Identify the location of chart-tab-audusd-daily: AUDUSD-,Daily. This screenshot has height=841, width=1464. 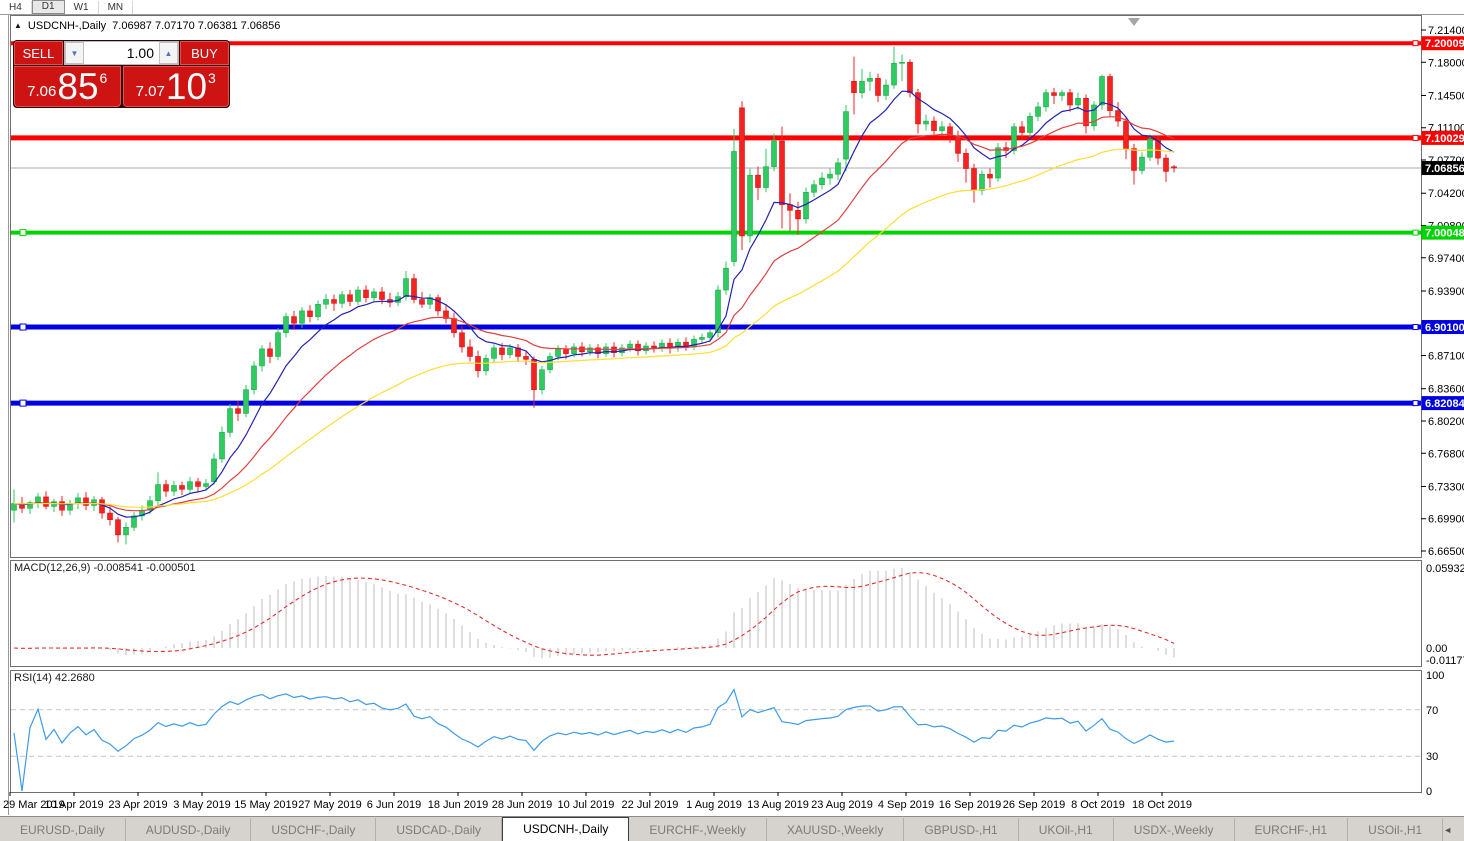
(189, 829).